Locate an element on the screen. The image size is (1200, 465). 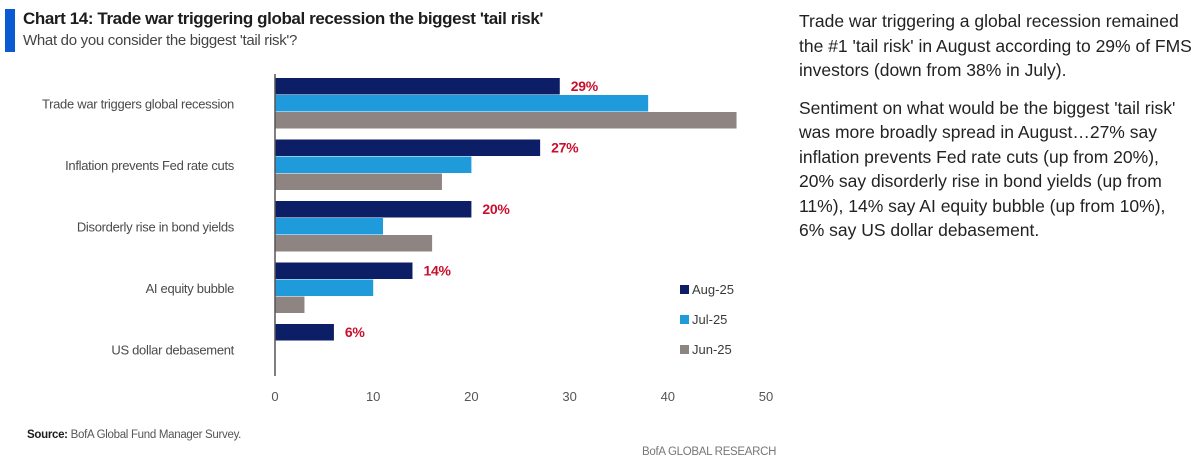
data-label: 29% is located at coordinates (585, 86).